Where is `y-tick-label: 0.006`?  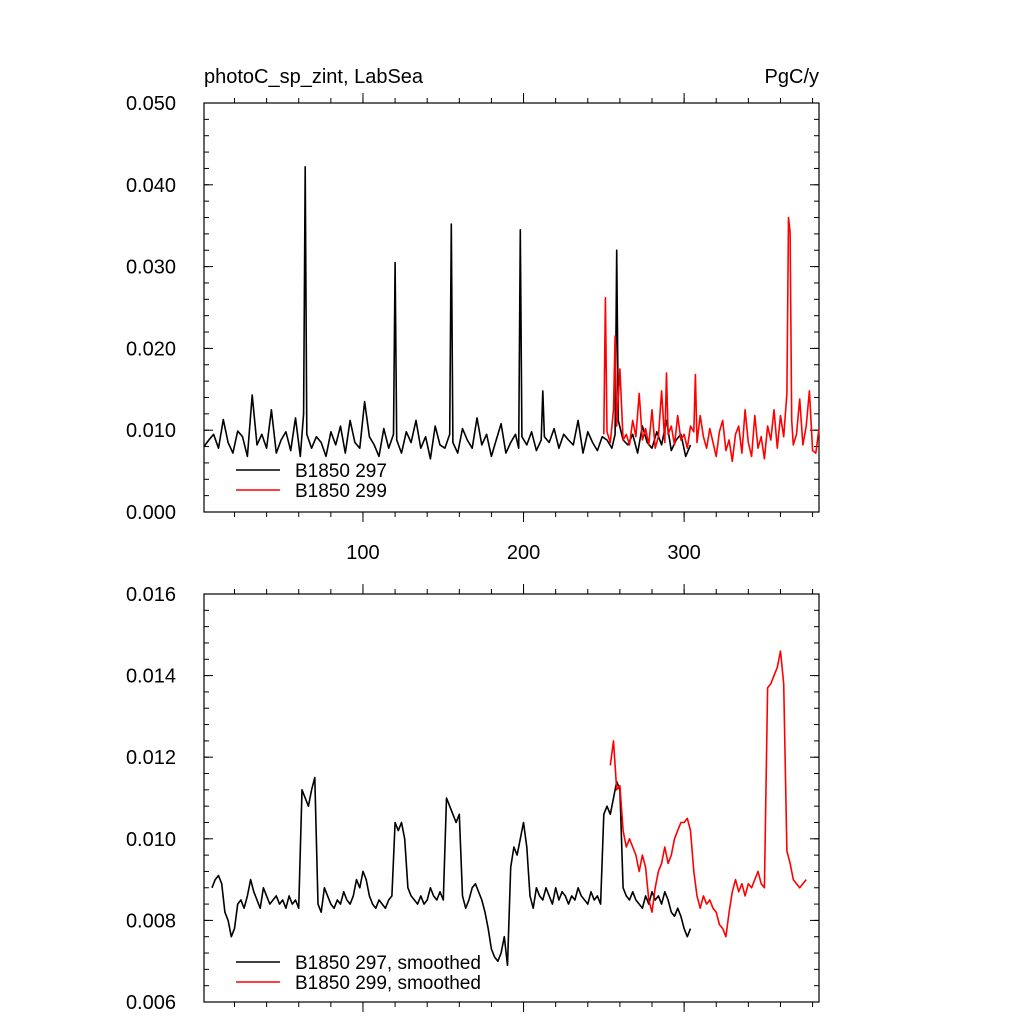 y-tick-label: 0.006 is located at coordinates (151, 1003).